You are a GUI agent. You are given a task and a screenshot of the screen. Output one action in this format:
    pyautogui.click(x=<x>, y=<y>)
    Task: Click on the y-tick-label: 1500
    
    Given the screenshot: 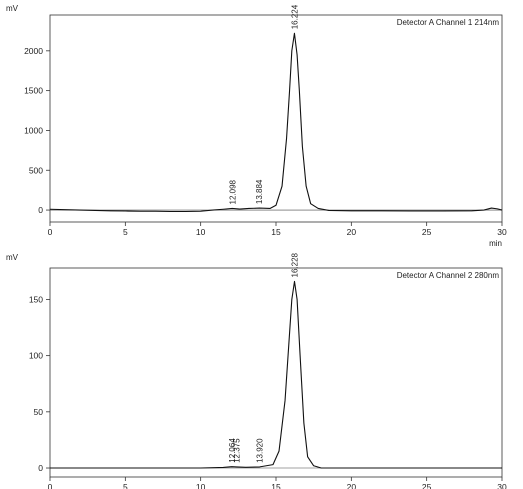 What is the action you would take?
    pyautogui.click(x=33, y=91)
    